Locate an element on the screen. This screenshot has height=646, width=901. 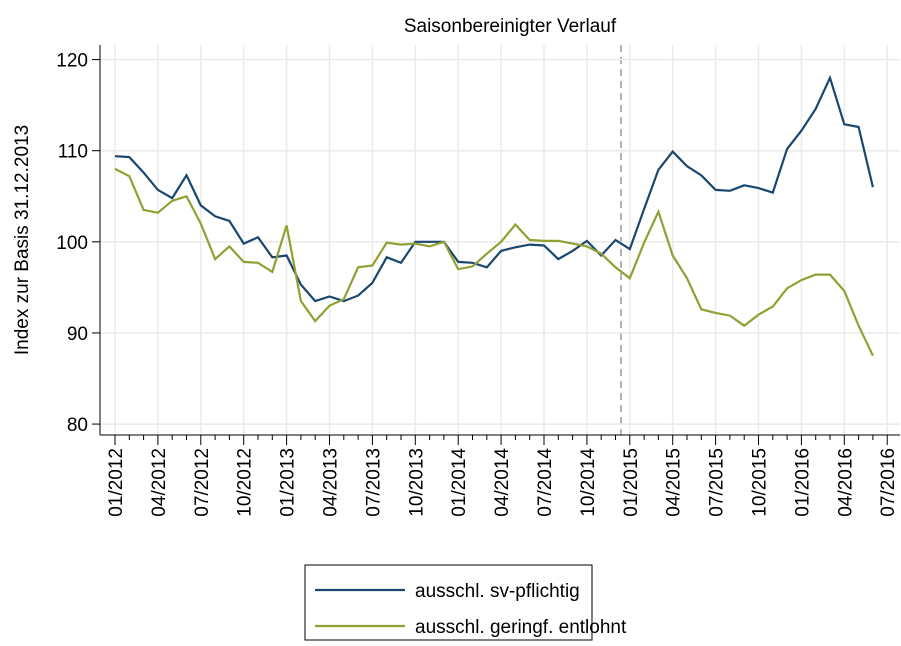
legend-label: ausschl. geringf. entlohnt is located at coordinates (521, 627).